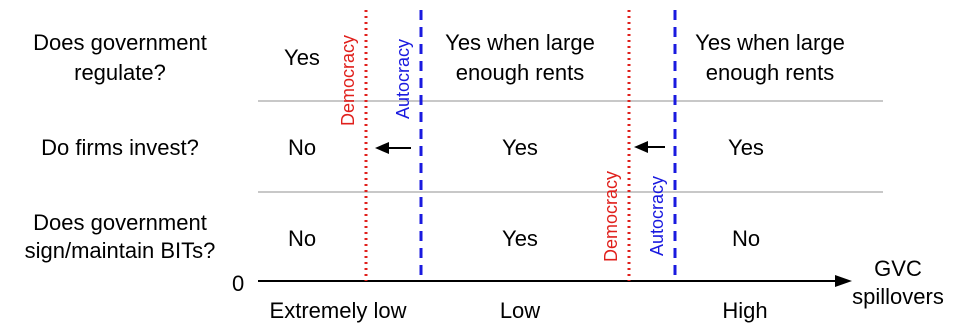  Describe the element at coordinates (898, 296) in the screenshot. I see `axis-title-line-2: spillovers` at that location.